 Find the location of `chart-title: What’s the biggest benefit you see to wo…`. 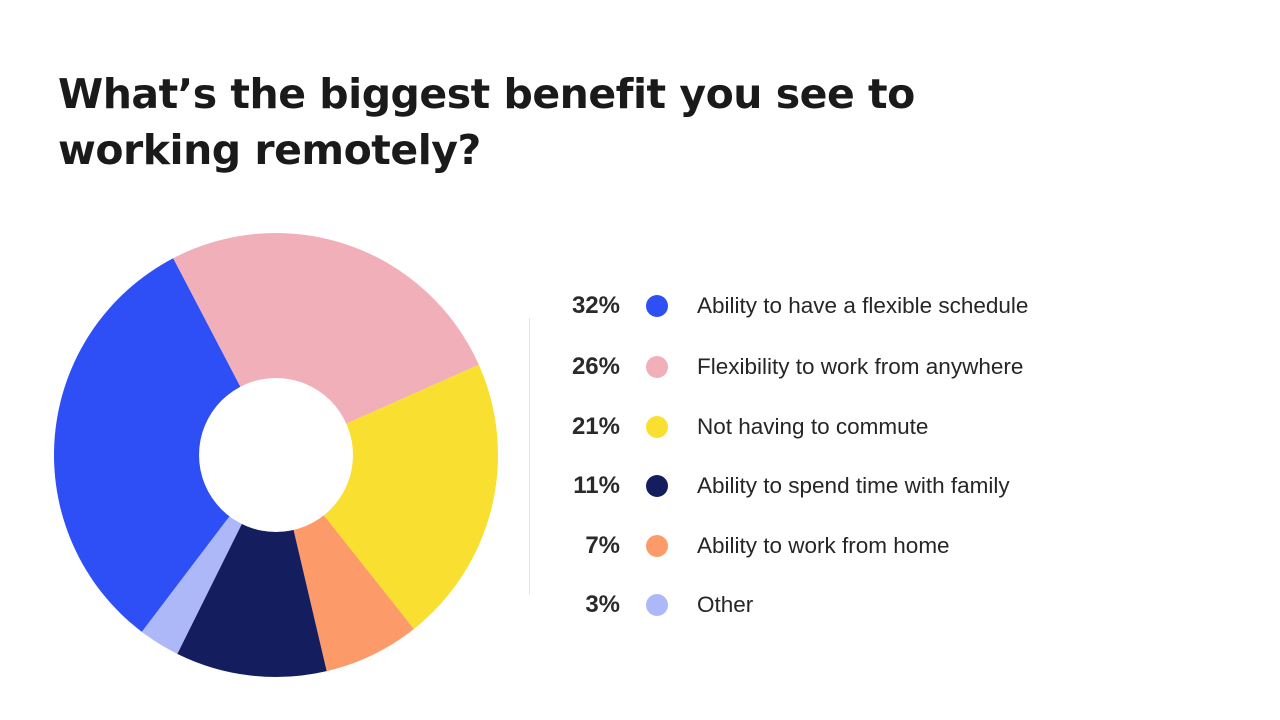

chart-title: What’s the biggest benefit you see to wo… is located at coordinates (486, 122).